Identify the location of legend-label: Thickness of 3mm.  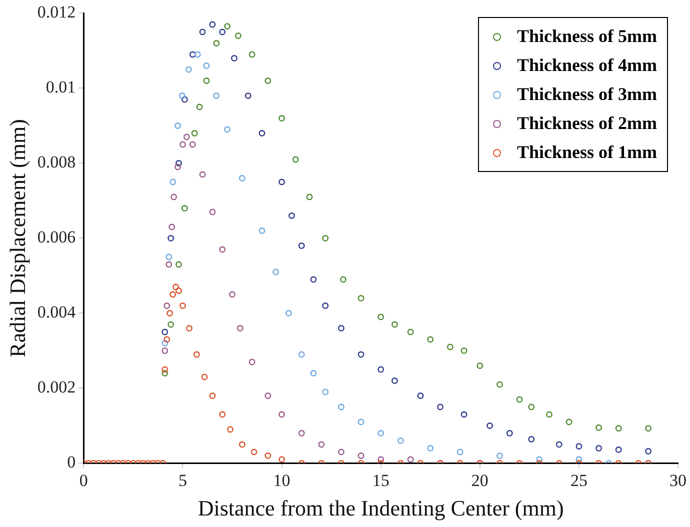
(587, 94).